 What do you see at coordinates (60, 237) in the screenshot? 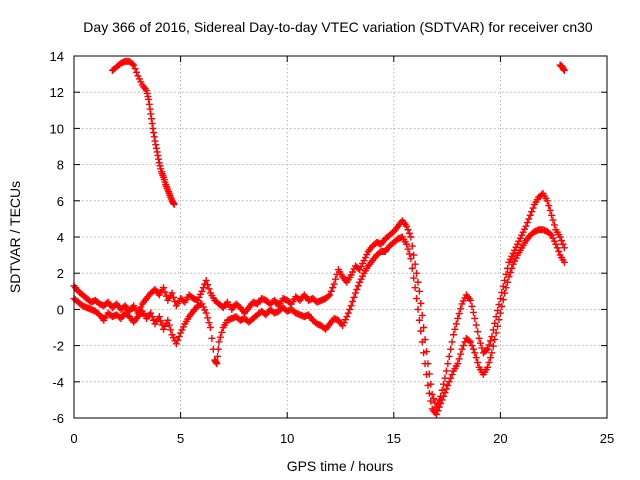
I see `y-tick-label: 4` at bounding box center [60, 237].